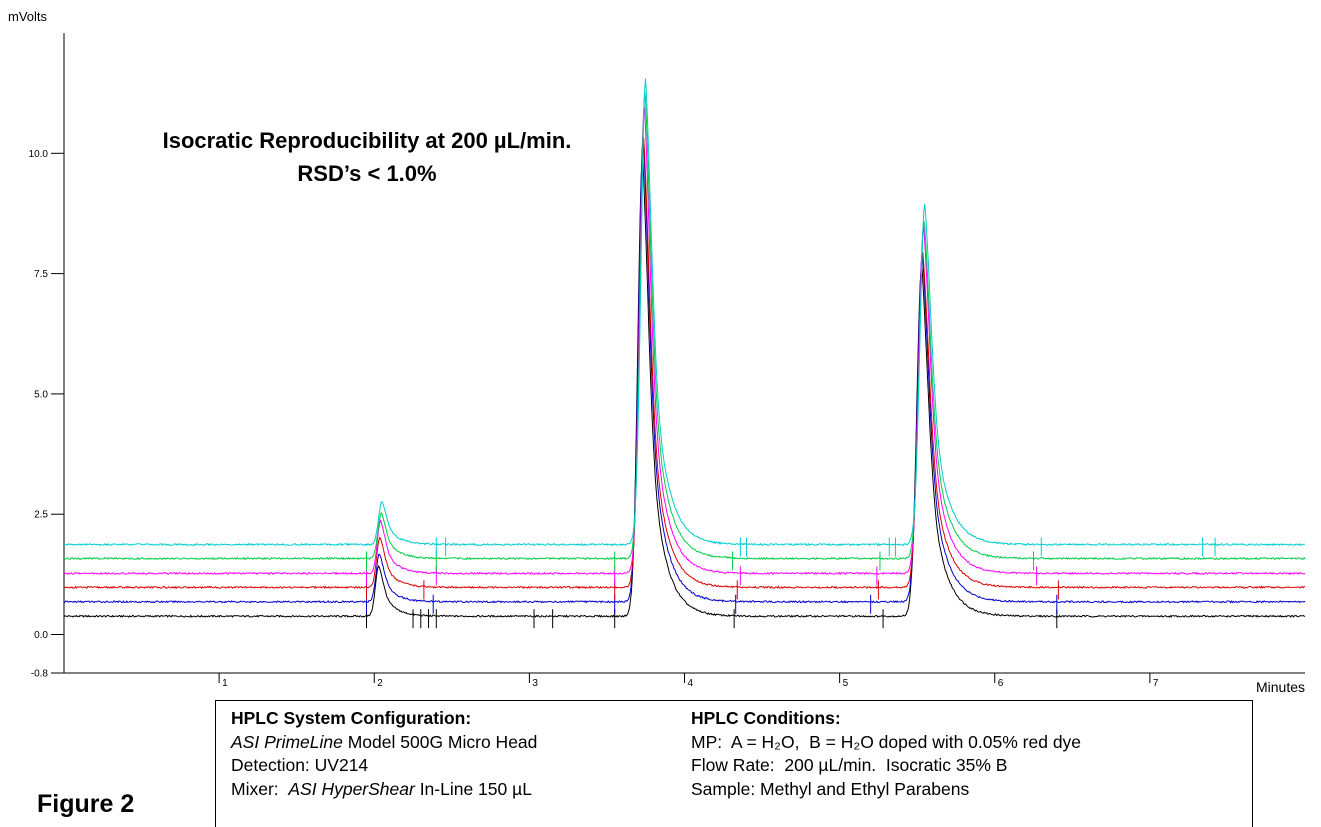  What do you see at coordinates (846, 683) in the screenshot?
I see `x-tick-label: 5` at bounding box center [846, 683].